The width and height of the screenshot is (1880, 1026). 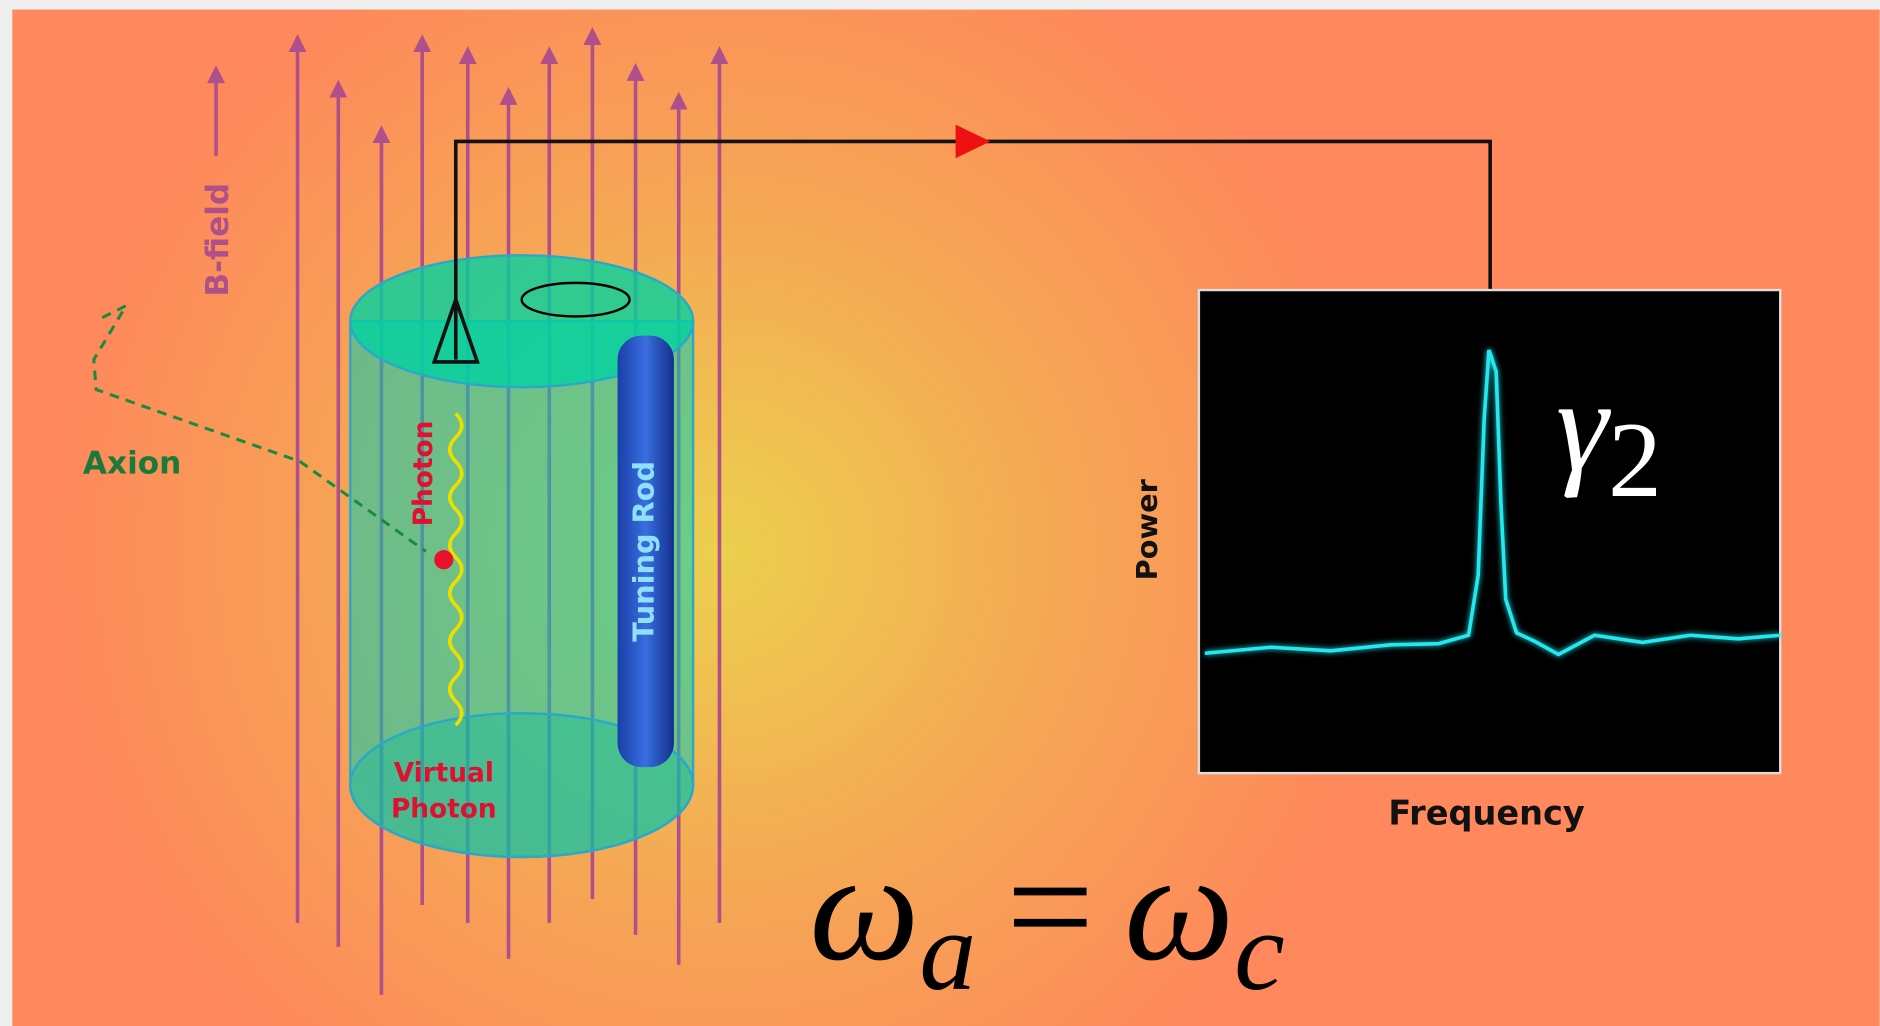 What do you see at coordinates (864, 906) in the screenshot?
I see `eq-lhs: ω` at bounding box center [864, 906].